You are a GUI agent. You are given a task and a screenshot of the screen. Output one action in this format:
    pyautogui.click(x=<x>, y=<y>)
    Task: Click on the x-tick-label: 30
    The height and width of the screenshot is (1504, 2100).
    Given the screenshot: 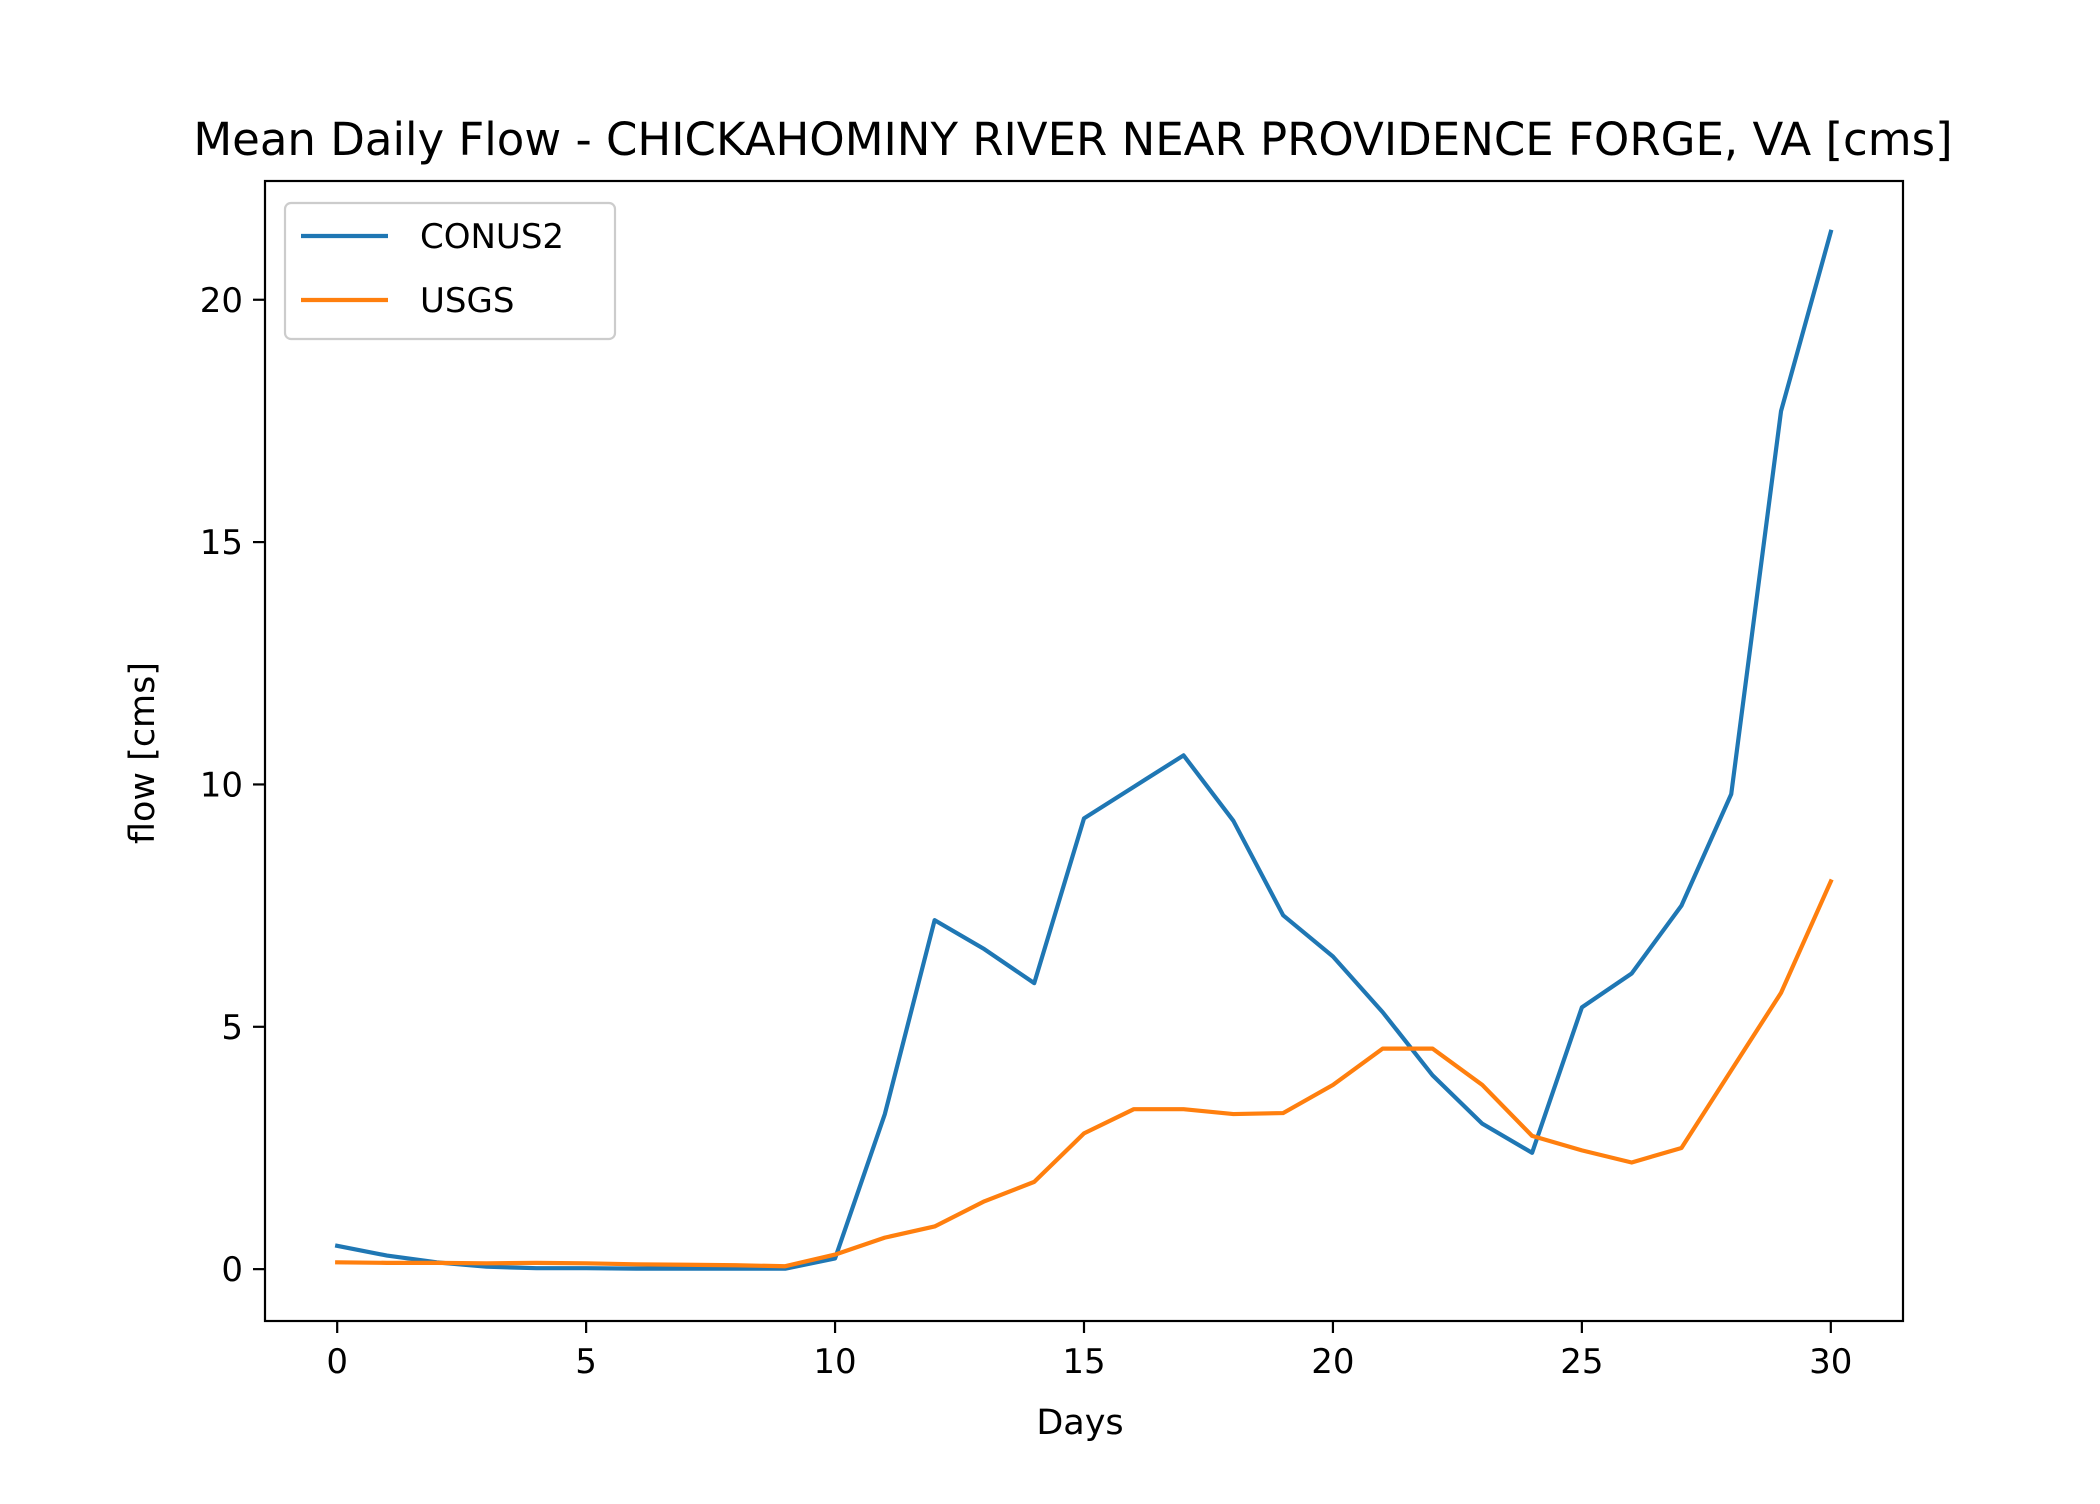 What is the action you would take?
    pyautogui.click(x=1830, y=1362)
    